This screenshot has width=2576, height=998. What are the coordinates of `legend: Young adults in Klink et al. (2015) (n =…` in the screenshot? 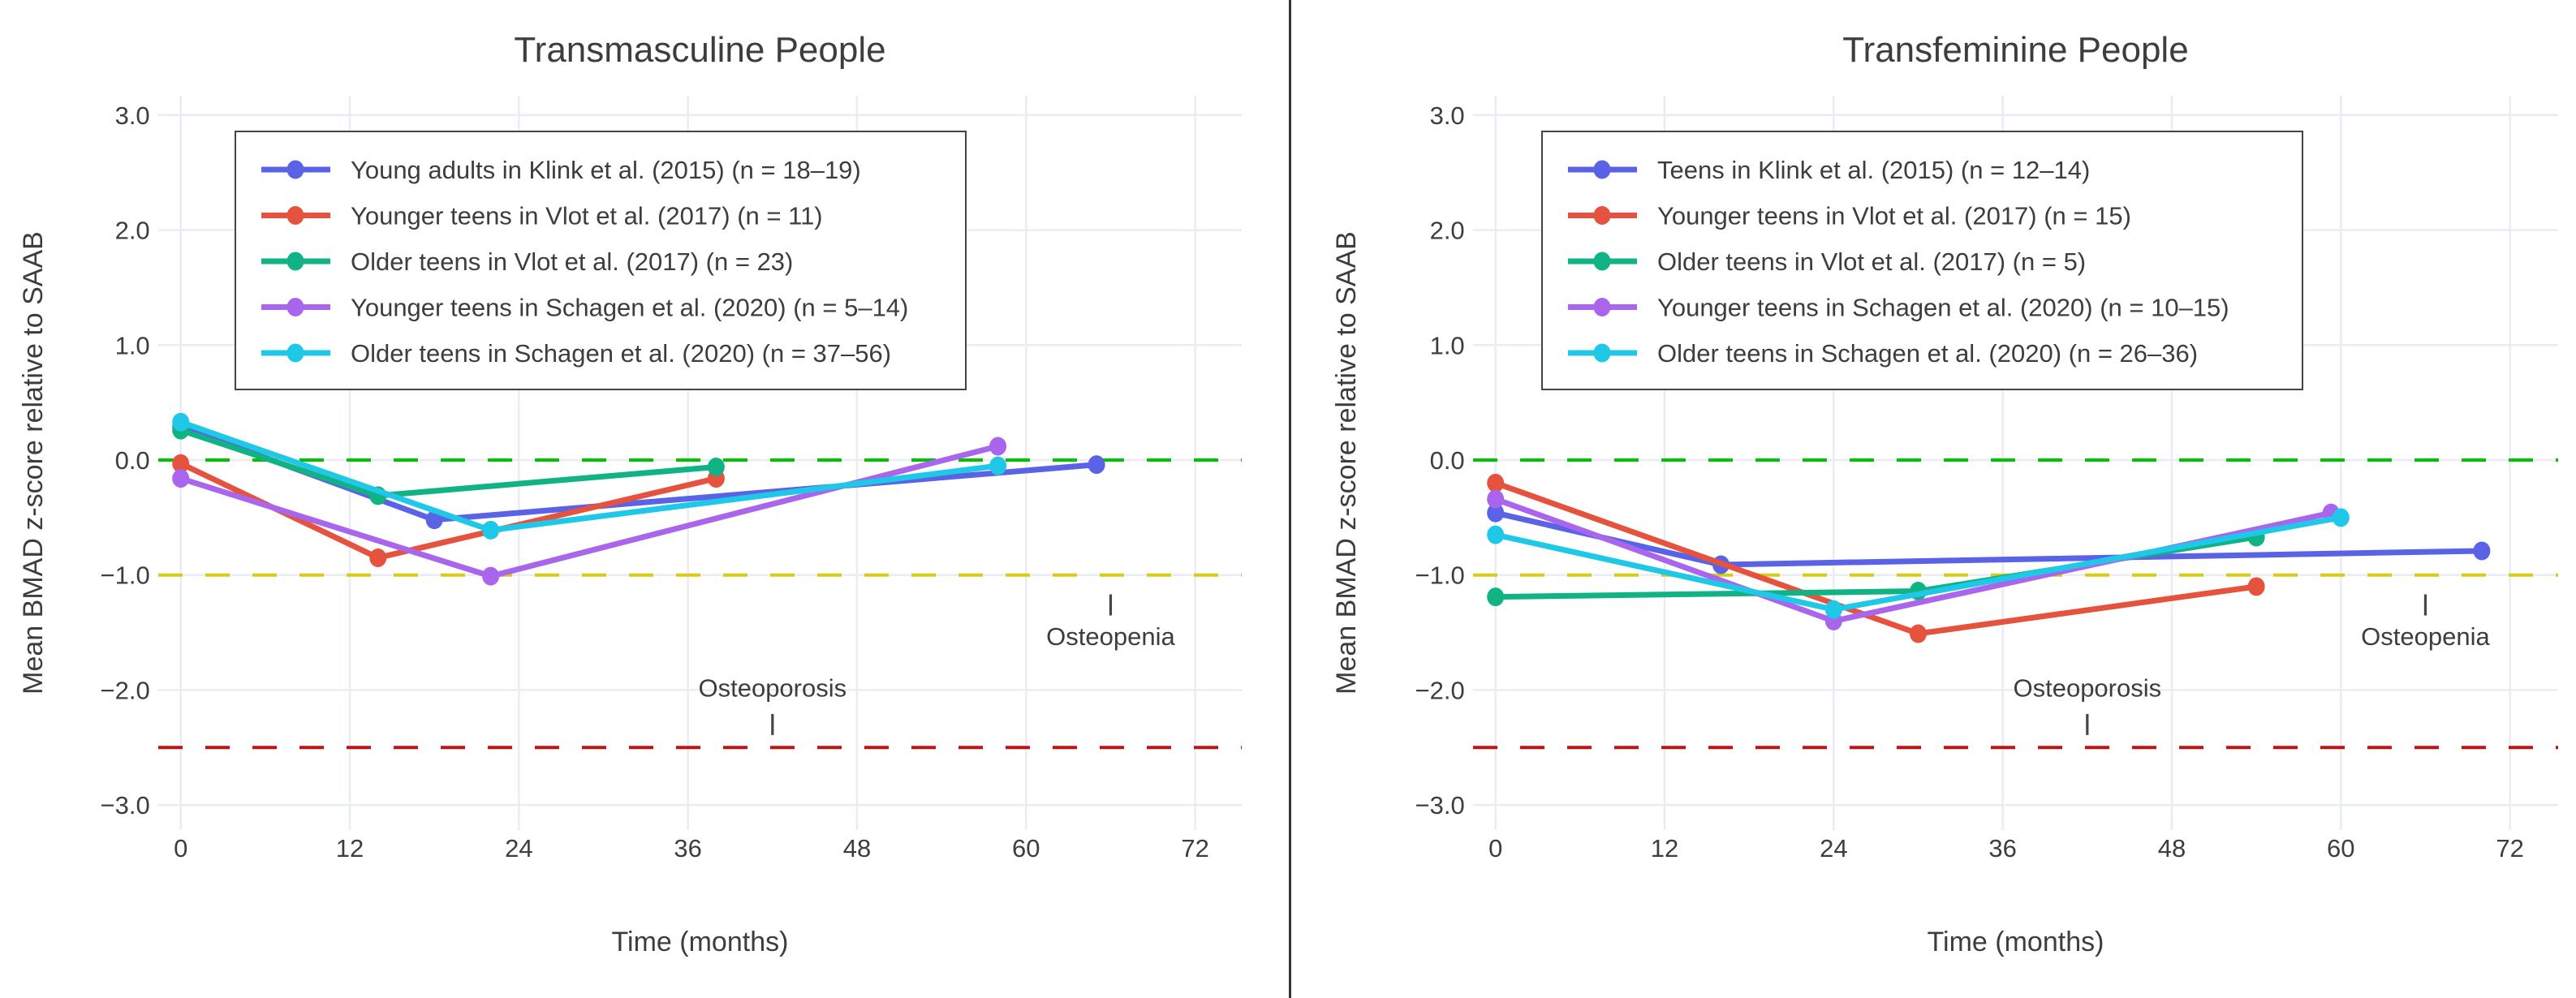 It's located at (601, 260).